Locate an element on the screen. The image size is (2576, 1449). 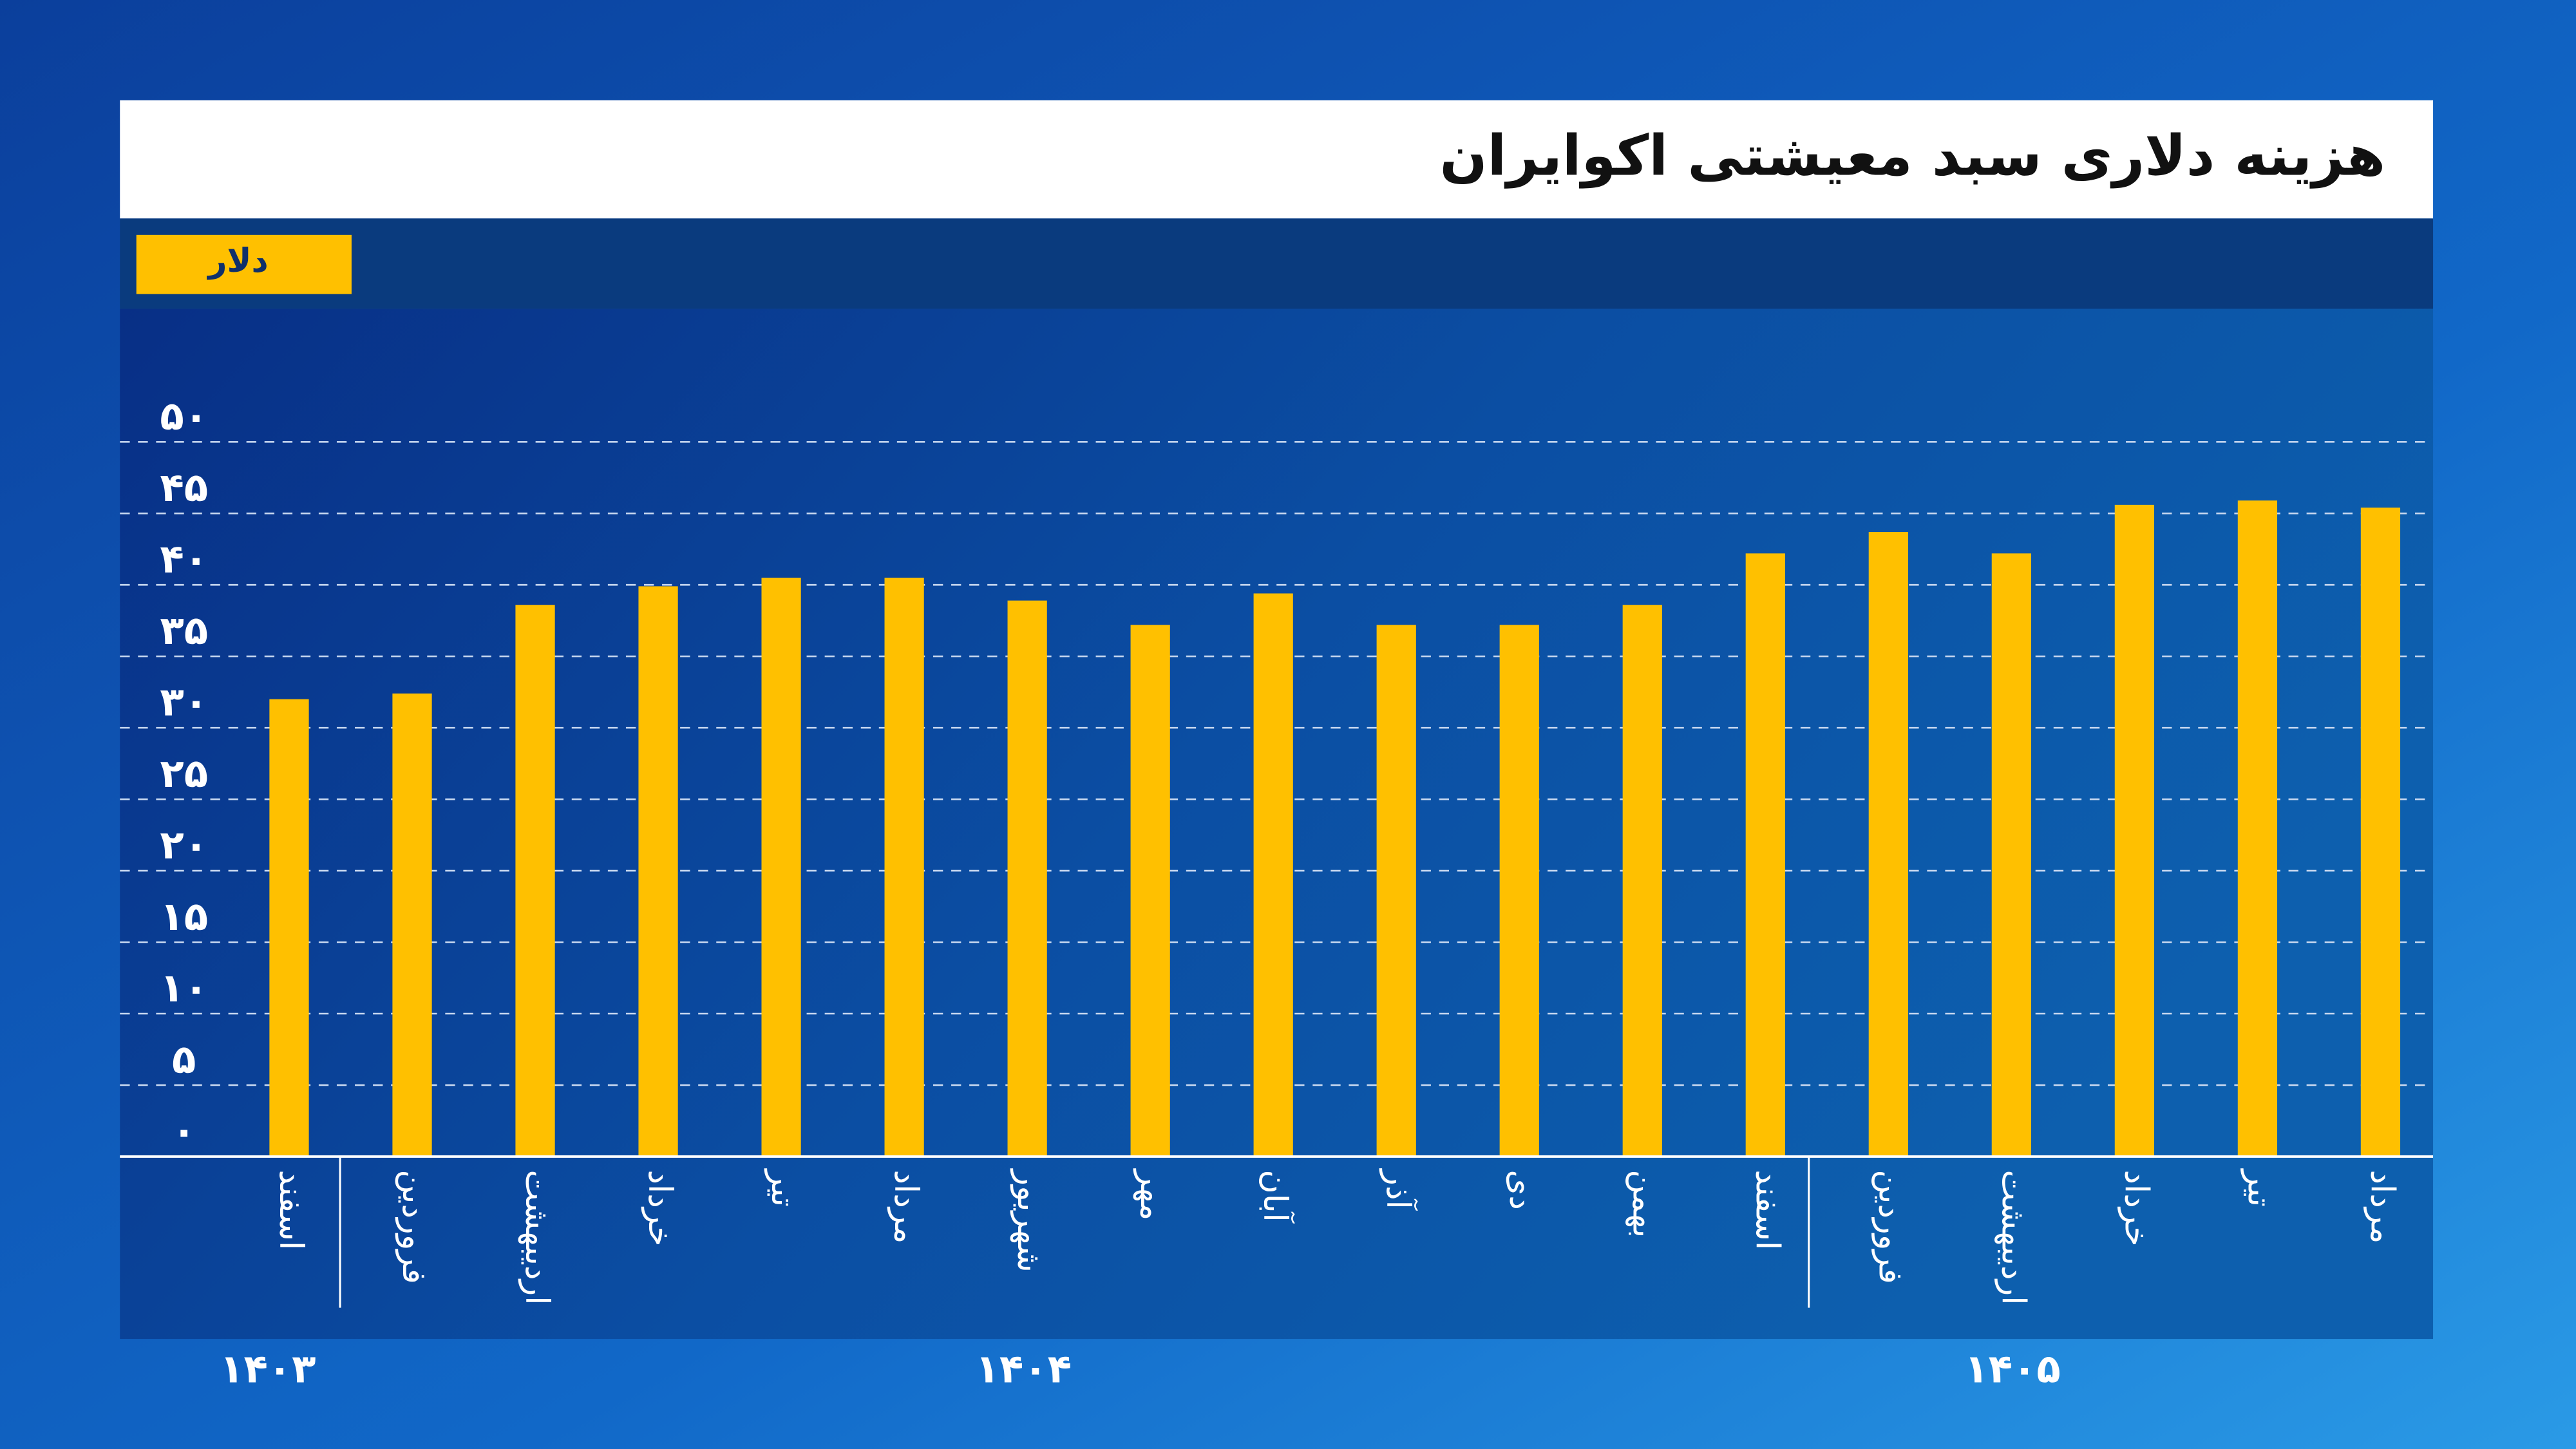
y-tick-label: ۴۵ is located at coordinates (184, 488).